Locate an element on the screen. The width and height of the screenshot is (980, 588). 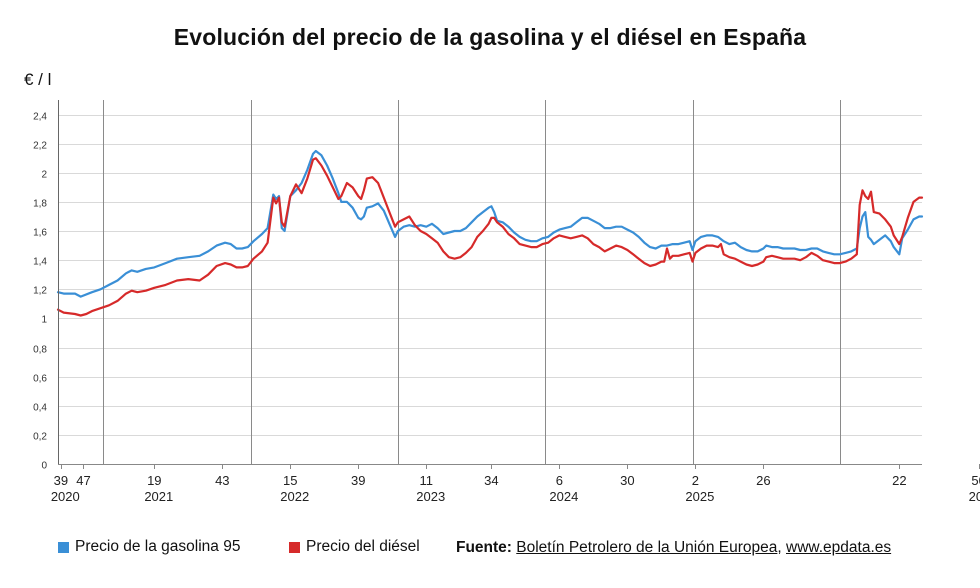
x-tick-label: 22 is located at coordinates (899, 480).